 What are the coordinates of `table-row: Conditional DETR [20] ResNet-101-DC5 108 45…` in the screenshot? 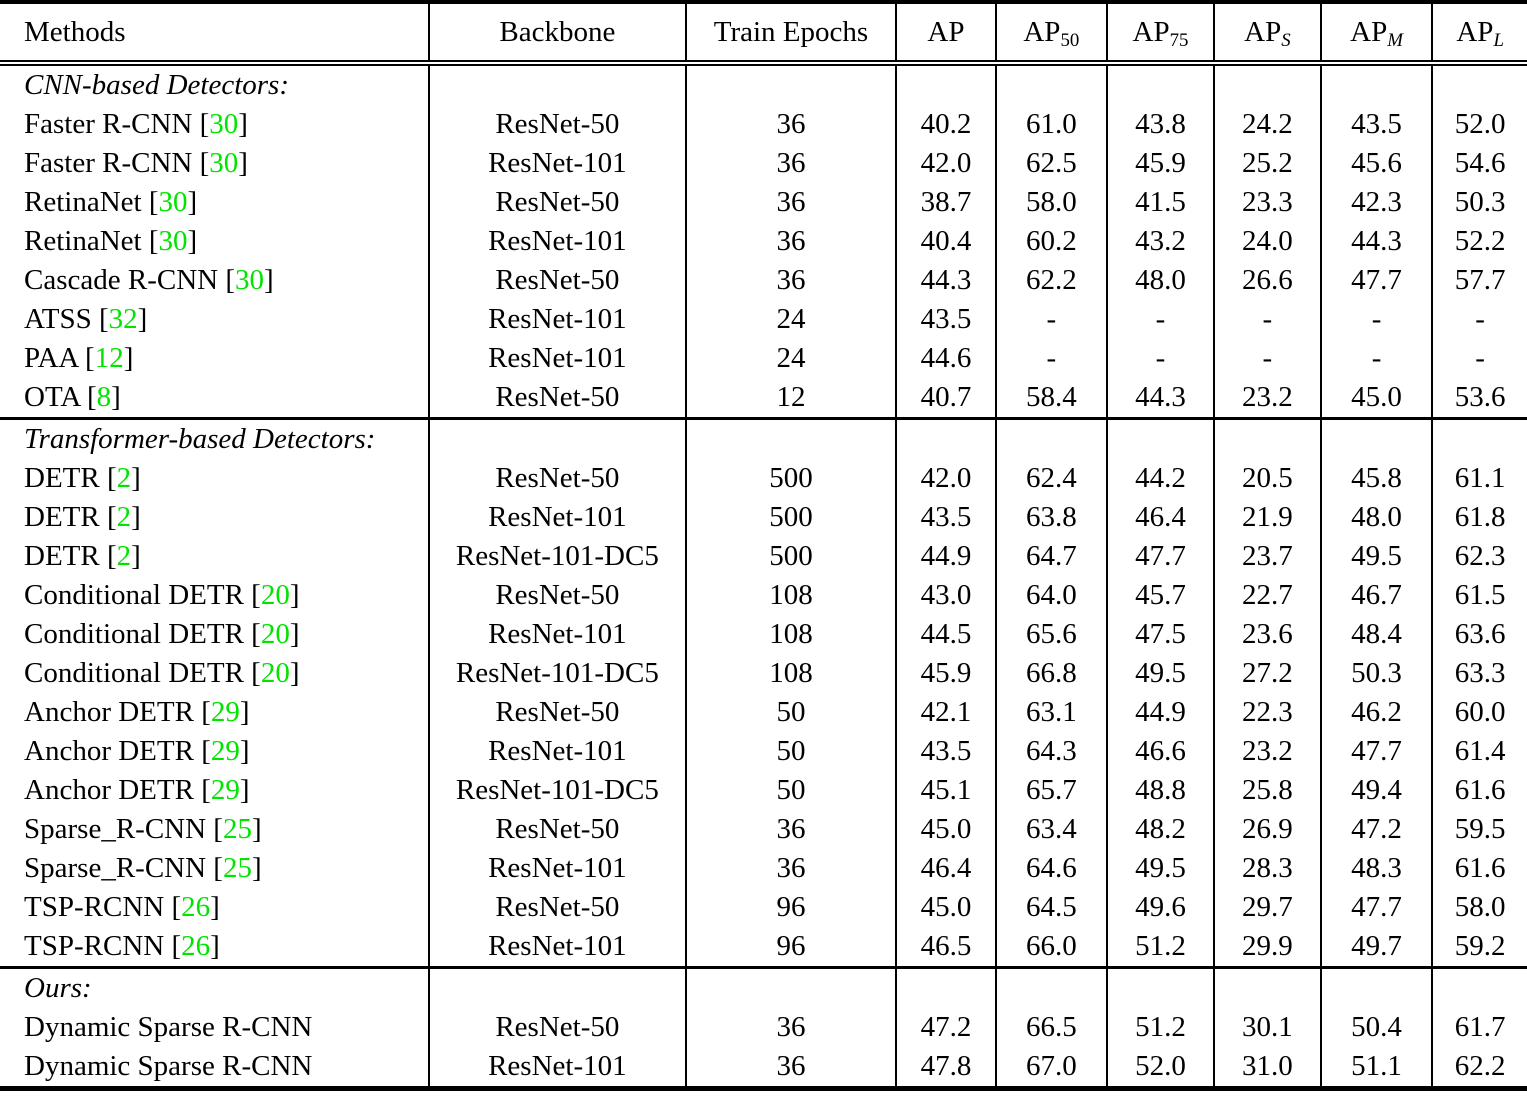 It's located at (763, 673).